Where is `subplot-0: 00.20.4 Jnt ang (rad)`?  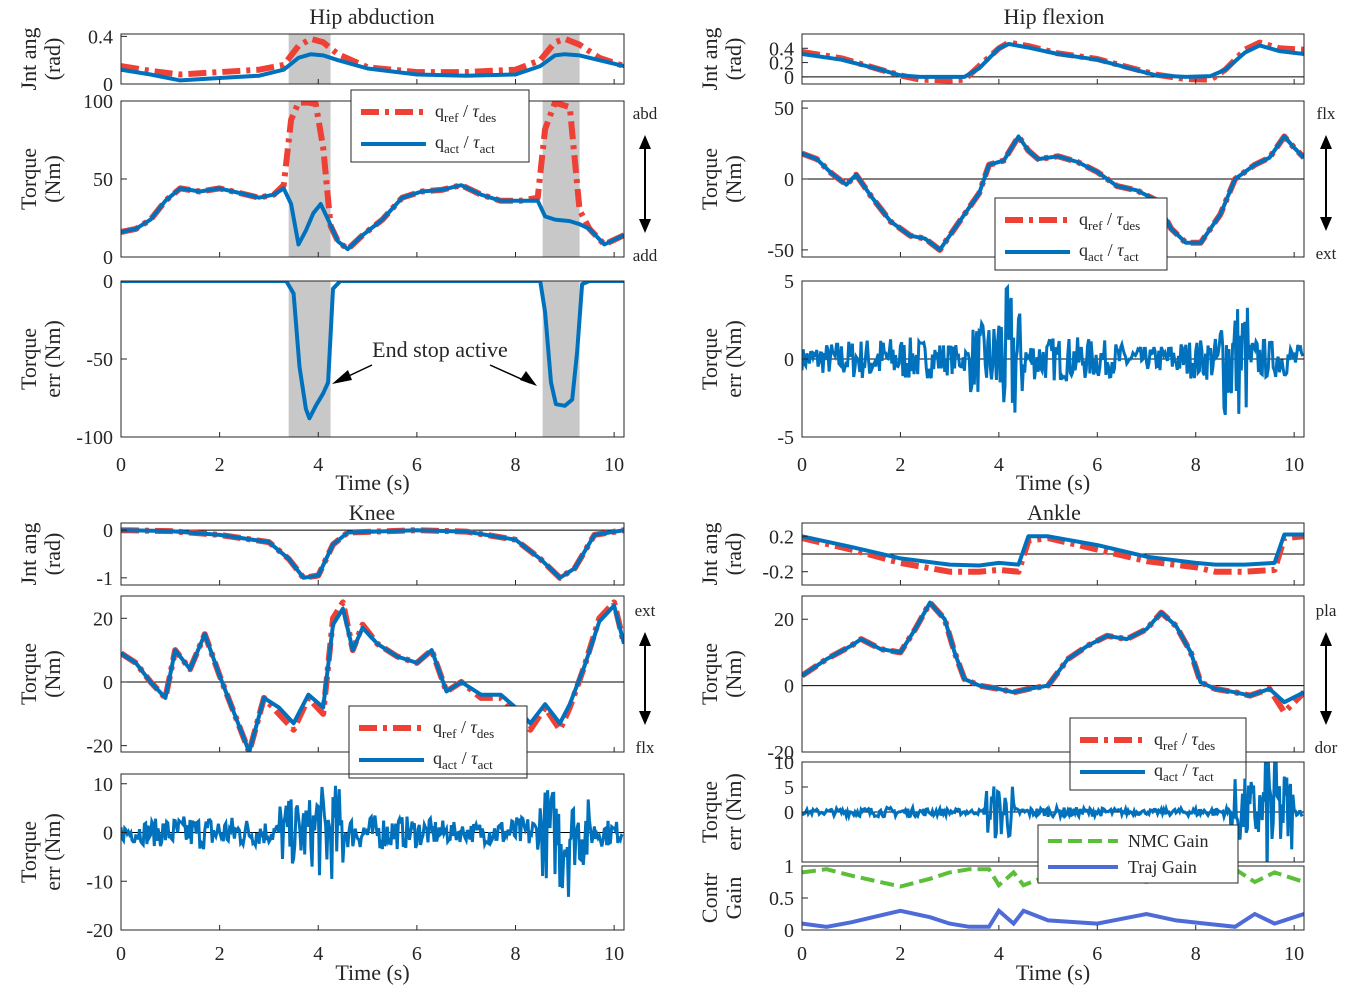 subplot-0: 00.20.4 Jnt ang (rad) is located at coordinates (1001, 59).